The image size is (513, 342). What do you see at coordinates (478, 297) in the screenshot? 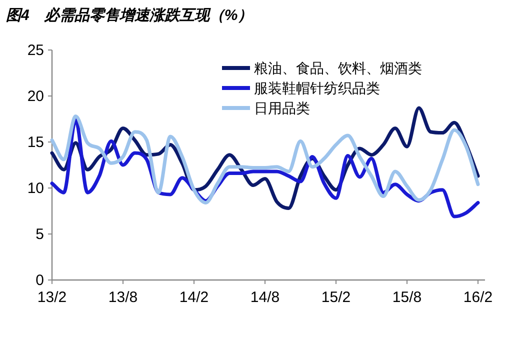
I see `x-tick-label: 16/2` at bounding box center [478, 297].